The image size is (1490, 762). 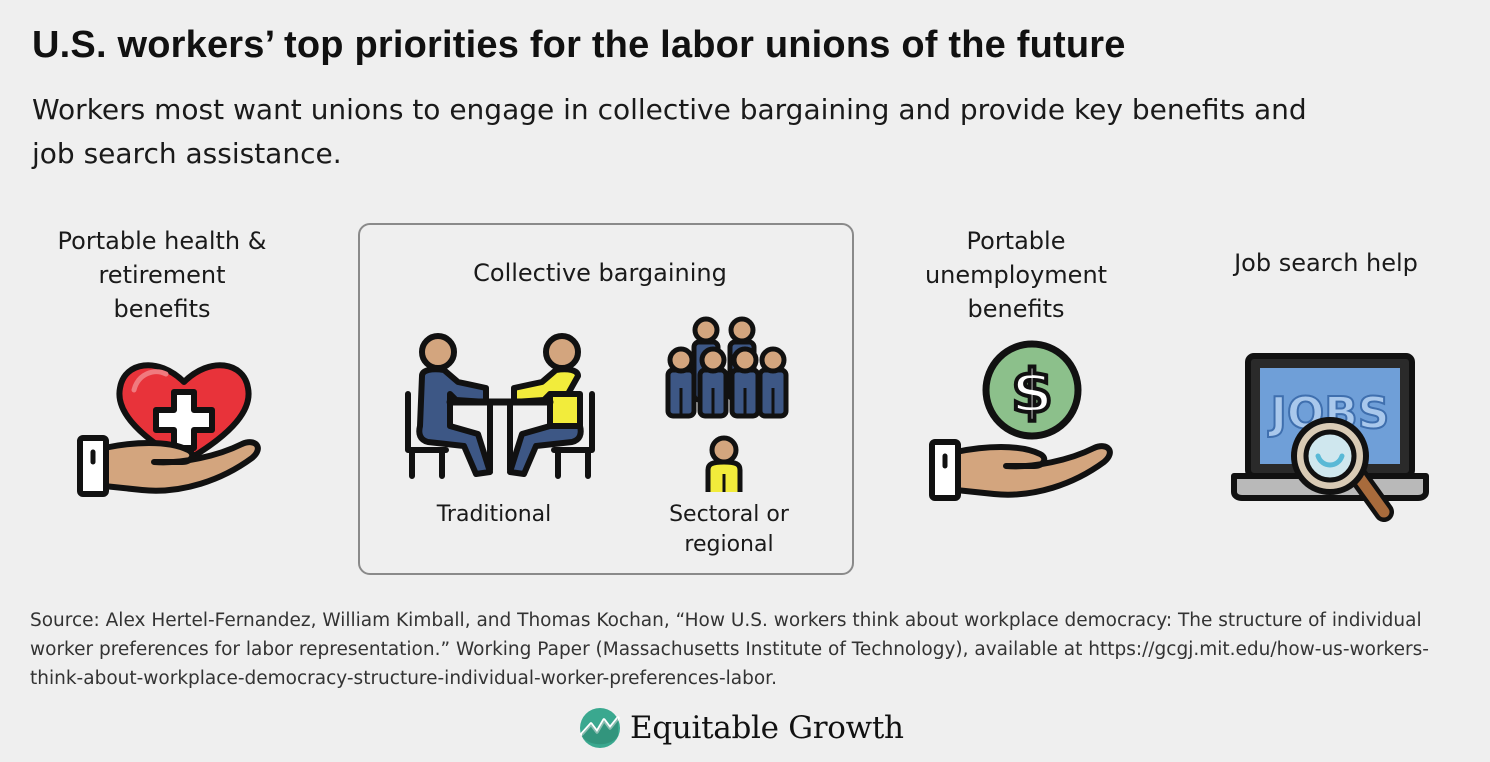 I want to click on laptop-magnifier-icon: JOBS, so click(x=1330, y=437).